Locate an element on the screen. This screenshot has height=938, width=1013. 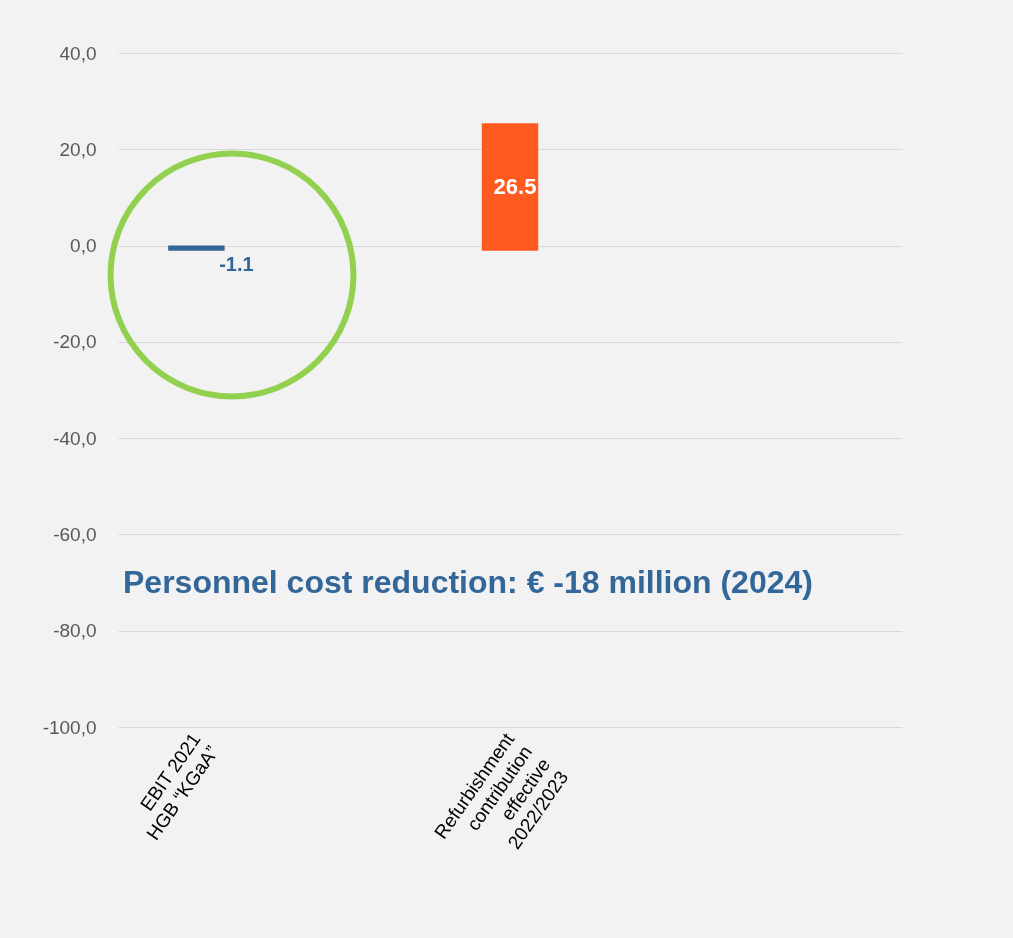
data-label: -1.1 is located at coordinates (236, 263).